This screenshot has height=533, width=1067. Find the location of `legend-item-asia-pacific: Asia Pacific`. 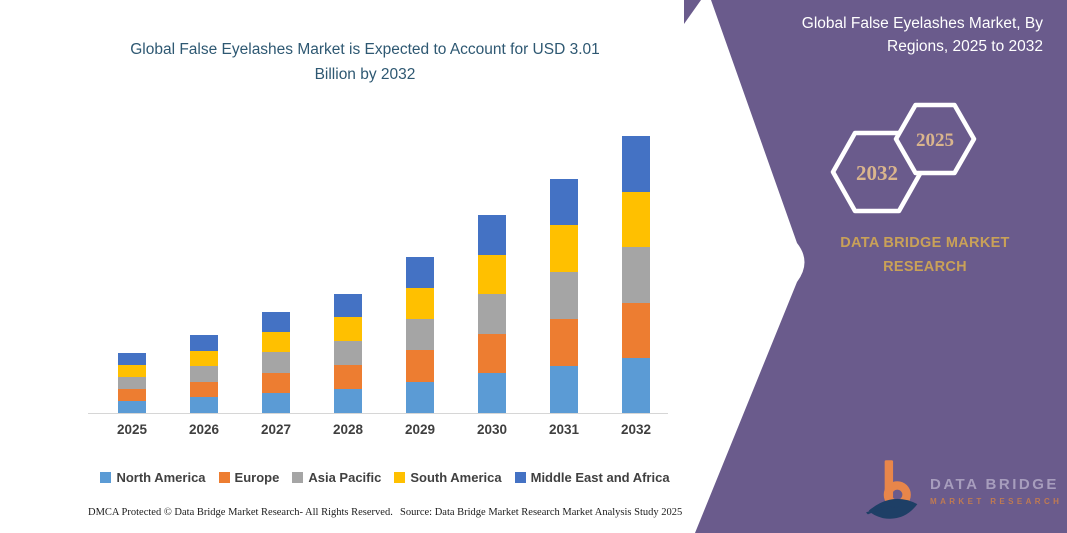

legend-item-asia-pacific: Asia Pacific is located at coordinates (336, 477).